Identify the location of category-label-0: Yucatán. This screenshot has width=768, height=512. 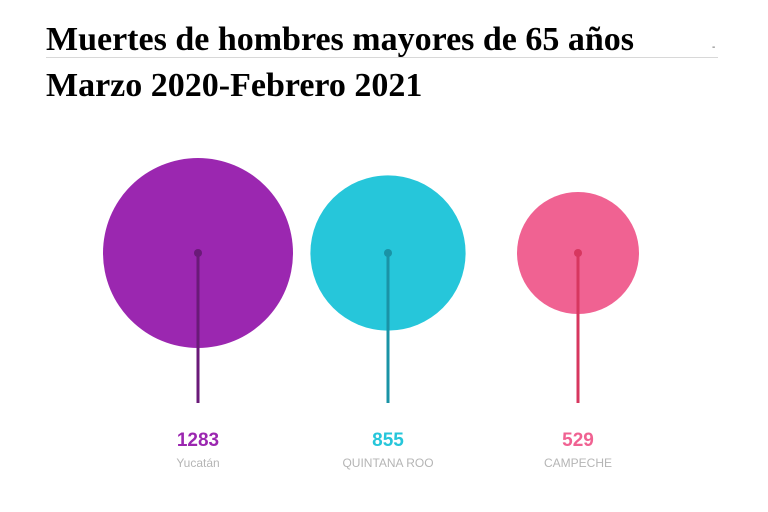
(197, 463).